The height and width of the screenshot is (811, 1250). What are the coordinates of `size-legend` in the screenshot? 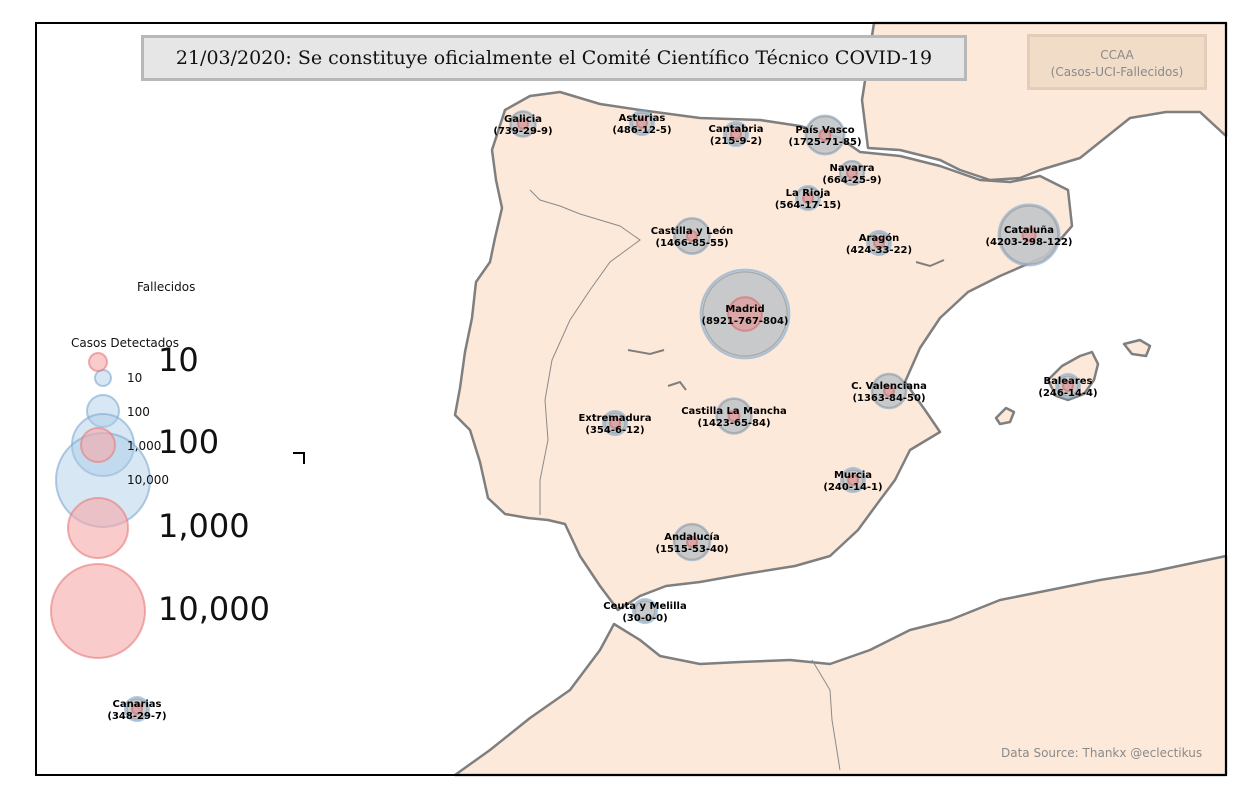 It's located at (100, 505).